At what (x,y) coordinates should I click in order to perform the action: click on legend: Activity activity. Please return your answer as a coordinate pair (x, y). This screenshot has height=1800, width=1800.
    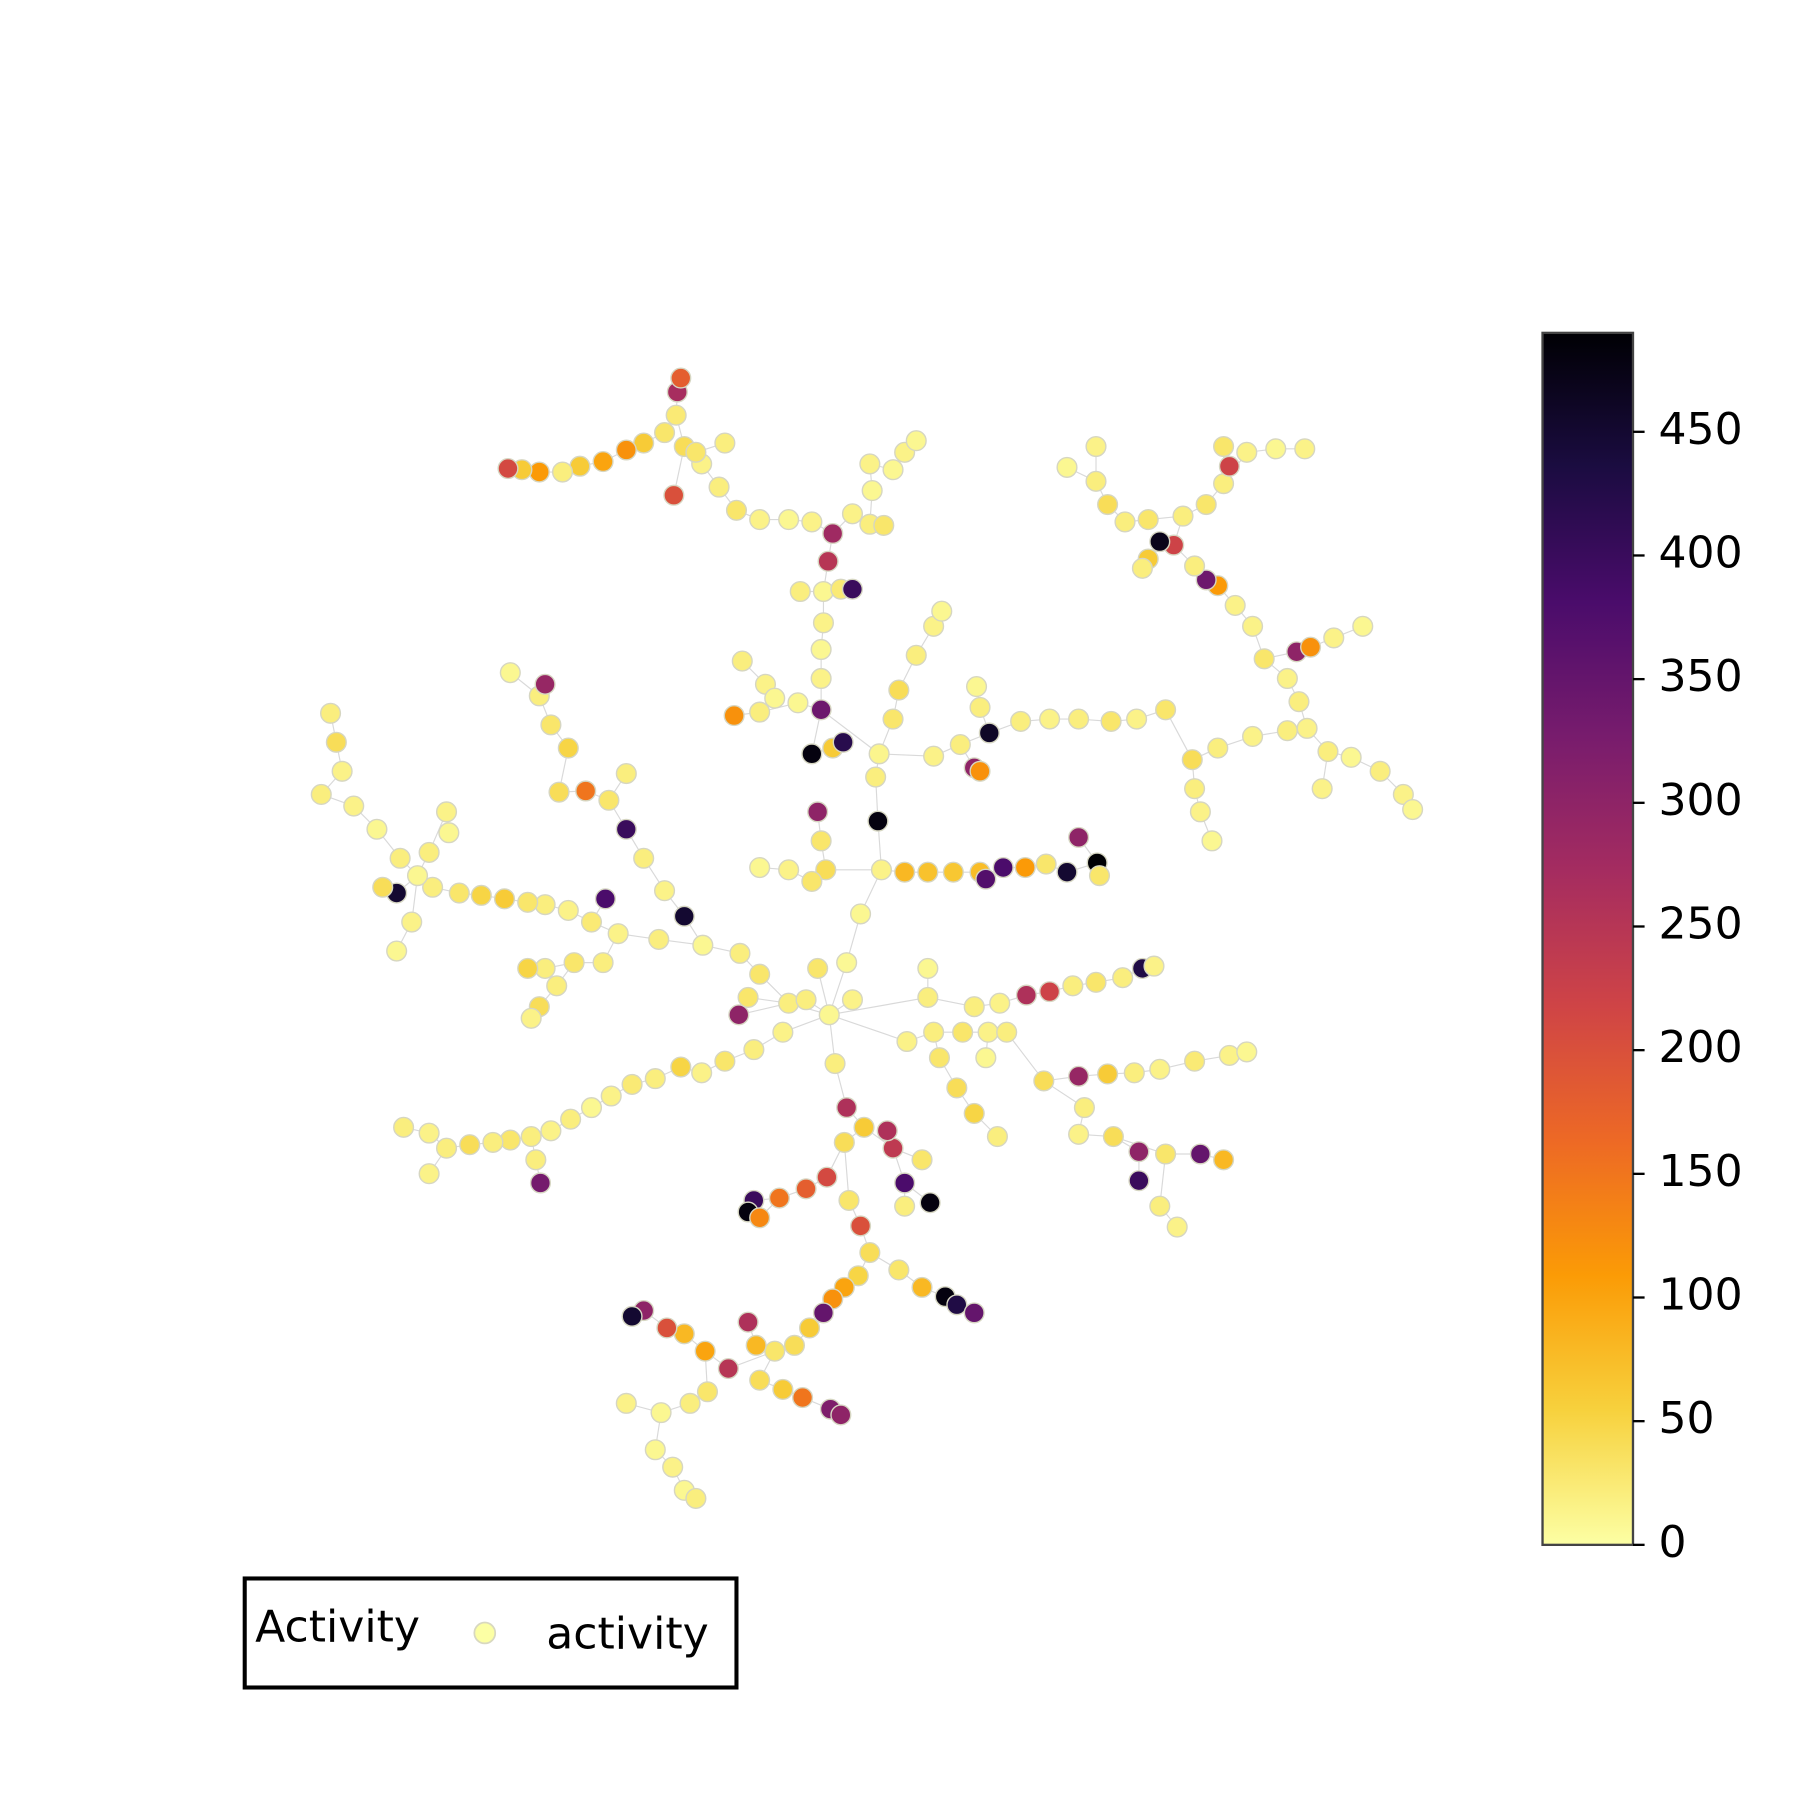
    Looking at the image, I should click on (490, 1633).